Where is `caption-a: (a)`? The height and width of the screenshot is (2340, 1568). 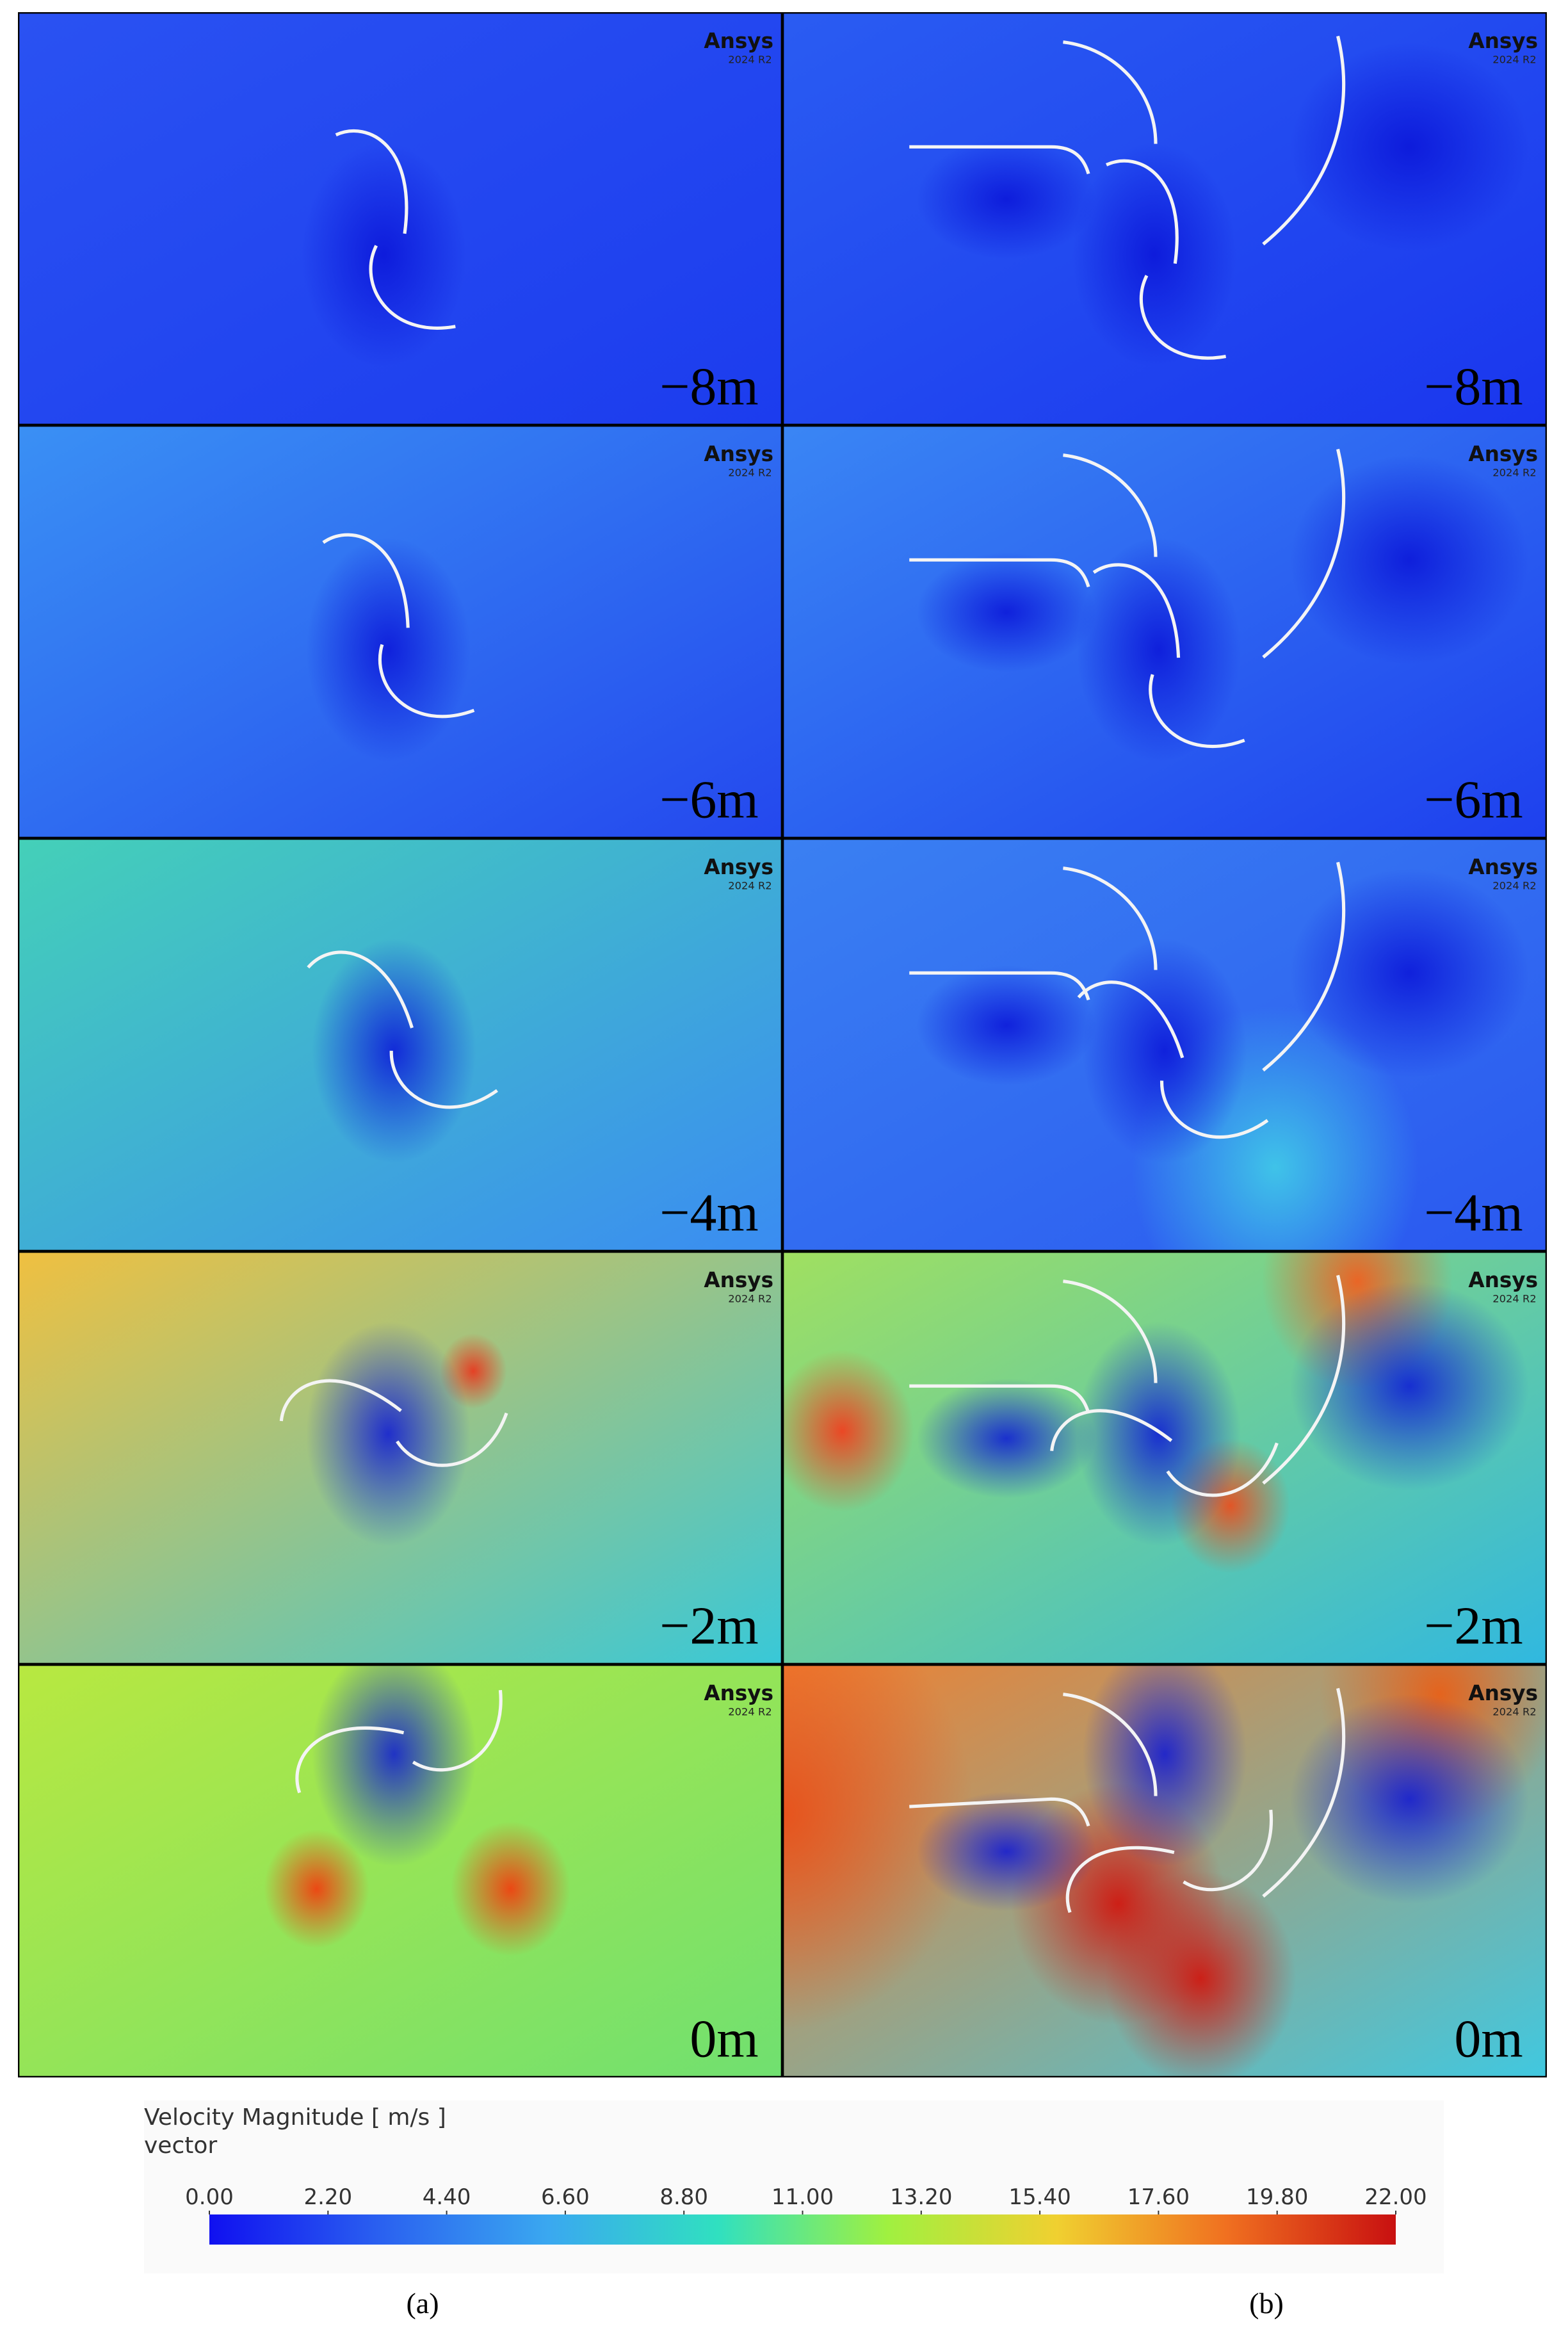 caption-a: (a) is located at coordinates (422, 2303).